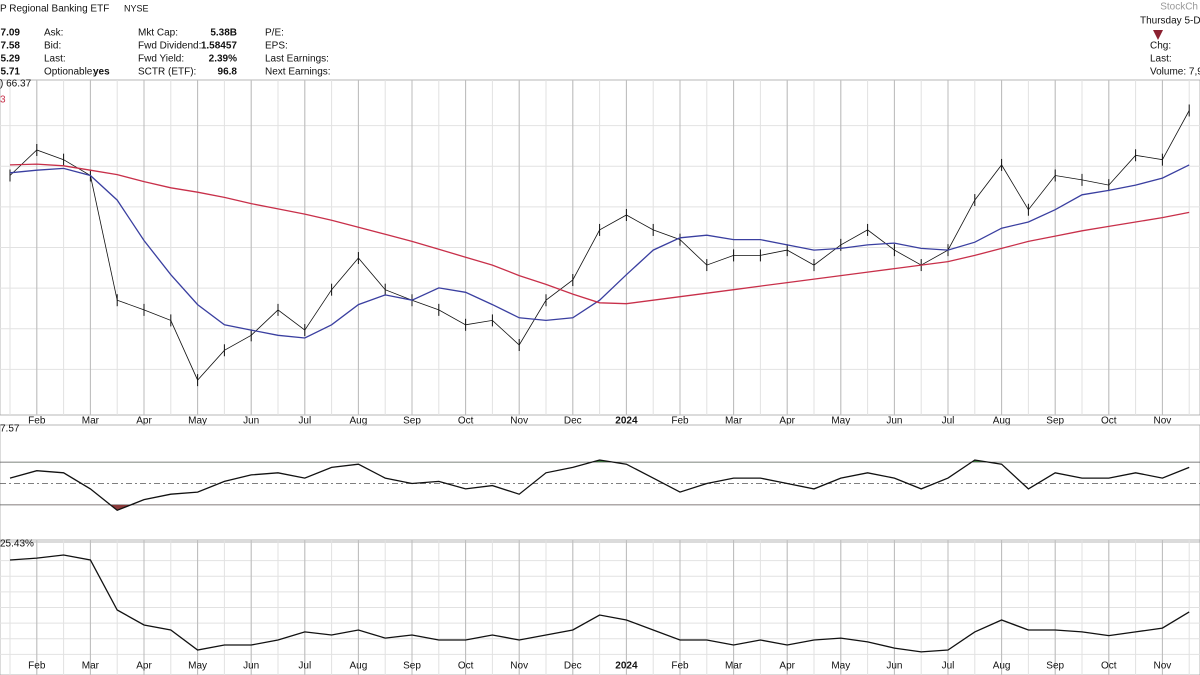 This screenshot has height=675, width=1200. What do you see at coordinates (169, 46) in the screenshot?
I see `stat-label: Fwd Dividend:` at bounding box center [169, 46].